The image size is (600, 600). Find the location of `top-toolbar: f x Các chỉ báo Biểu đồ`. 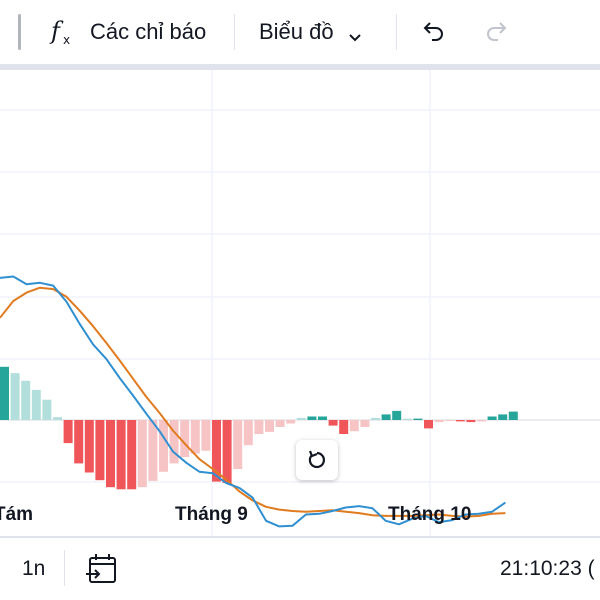

top-toolbar: f x Các chỉ báo Biểu đồ is located at coordinates (300, 32).